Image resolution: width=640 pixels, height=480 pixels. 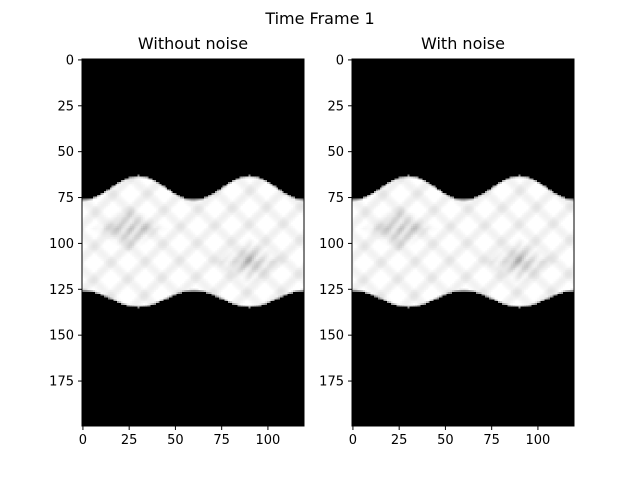 I want to click on figure-suptitle: Time Frame 1, so click(x=319, y=18).